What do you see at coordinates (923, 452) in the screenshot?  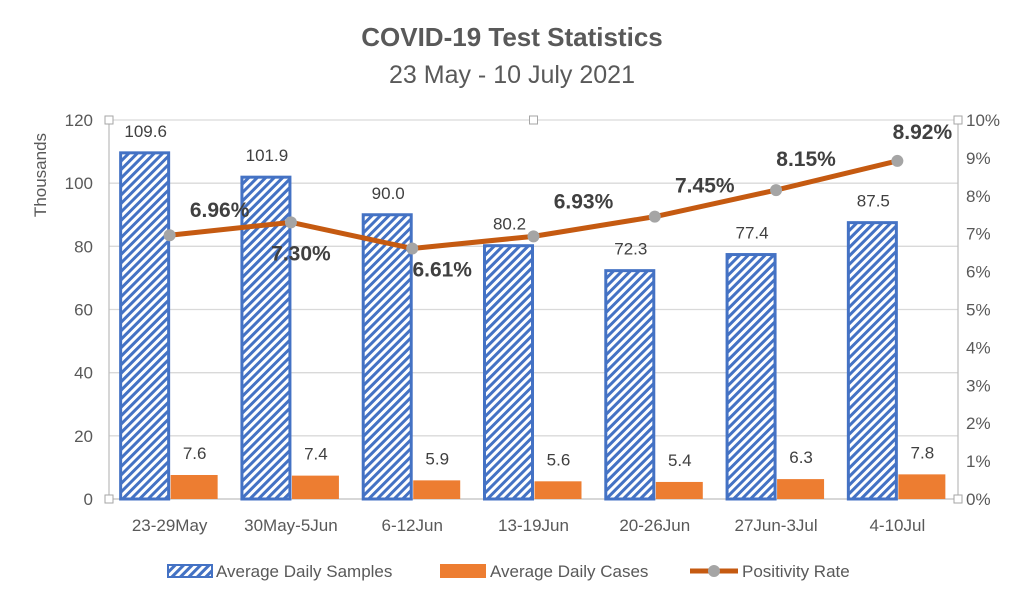 I see `cases-data-label: 7.8` at bounding box center [923, 452].